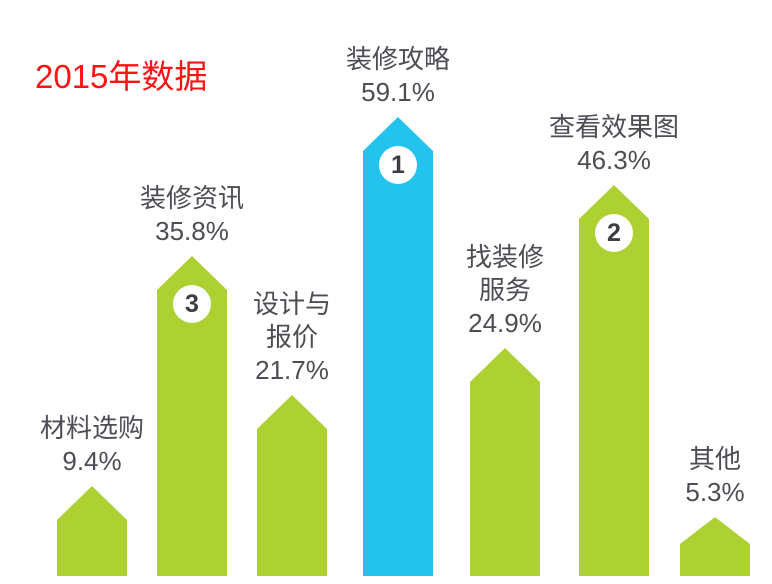 This screenshot has width=772, height=584. Describe the element at coordinates (91, 428) in the screenshot. I see `category-label: 材料选购` at that location.